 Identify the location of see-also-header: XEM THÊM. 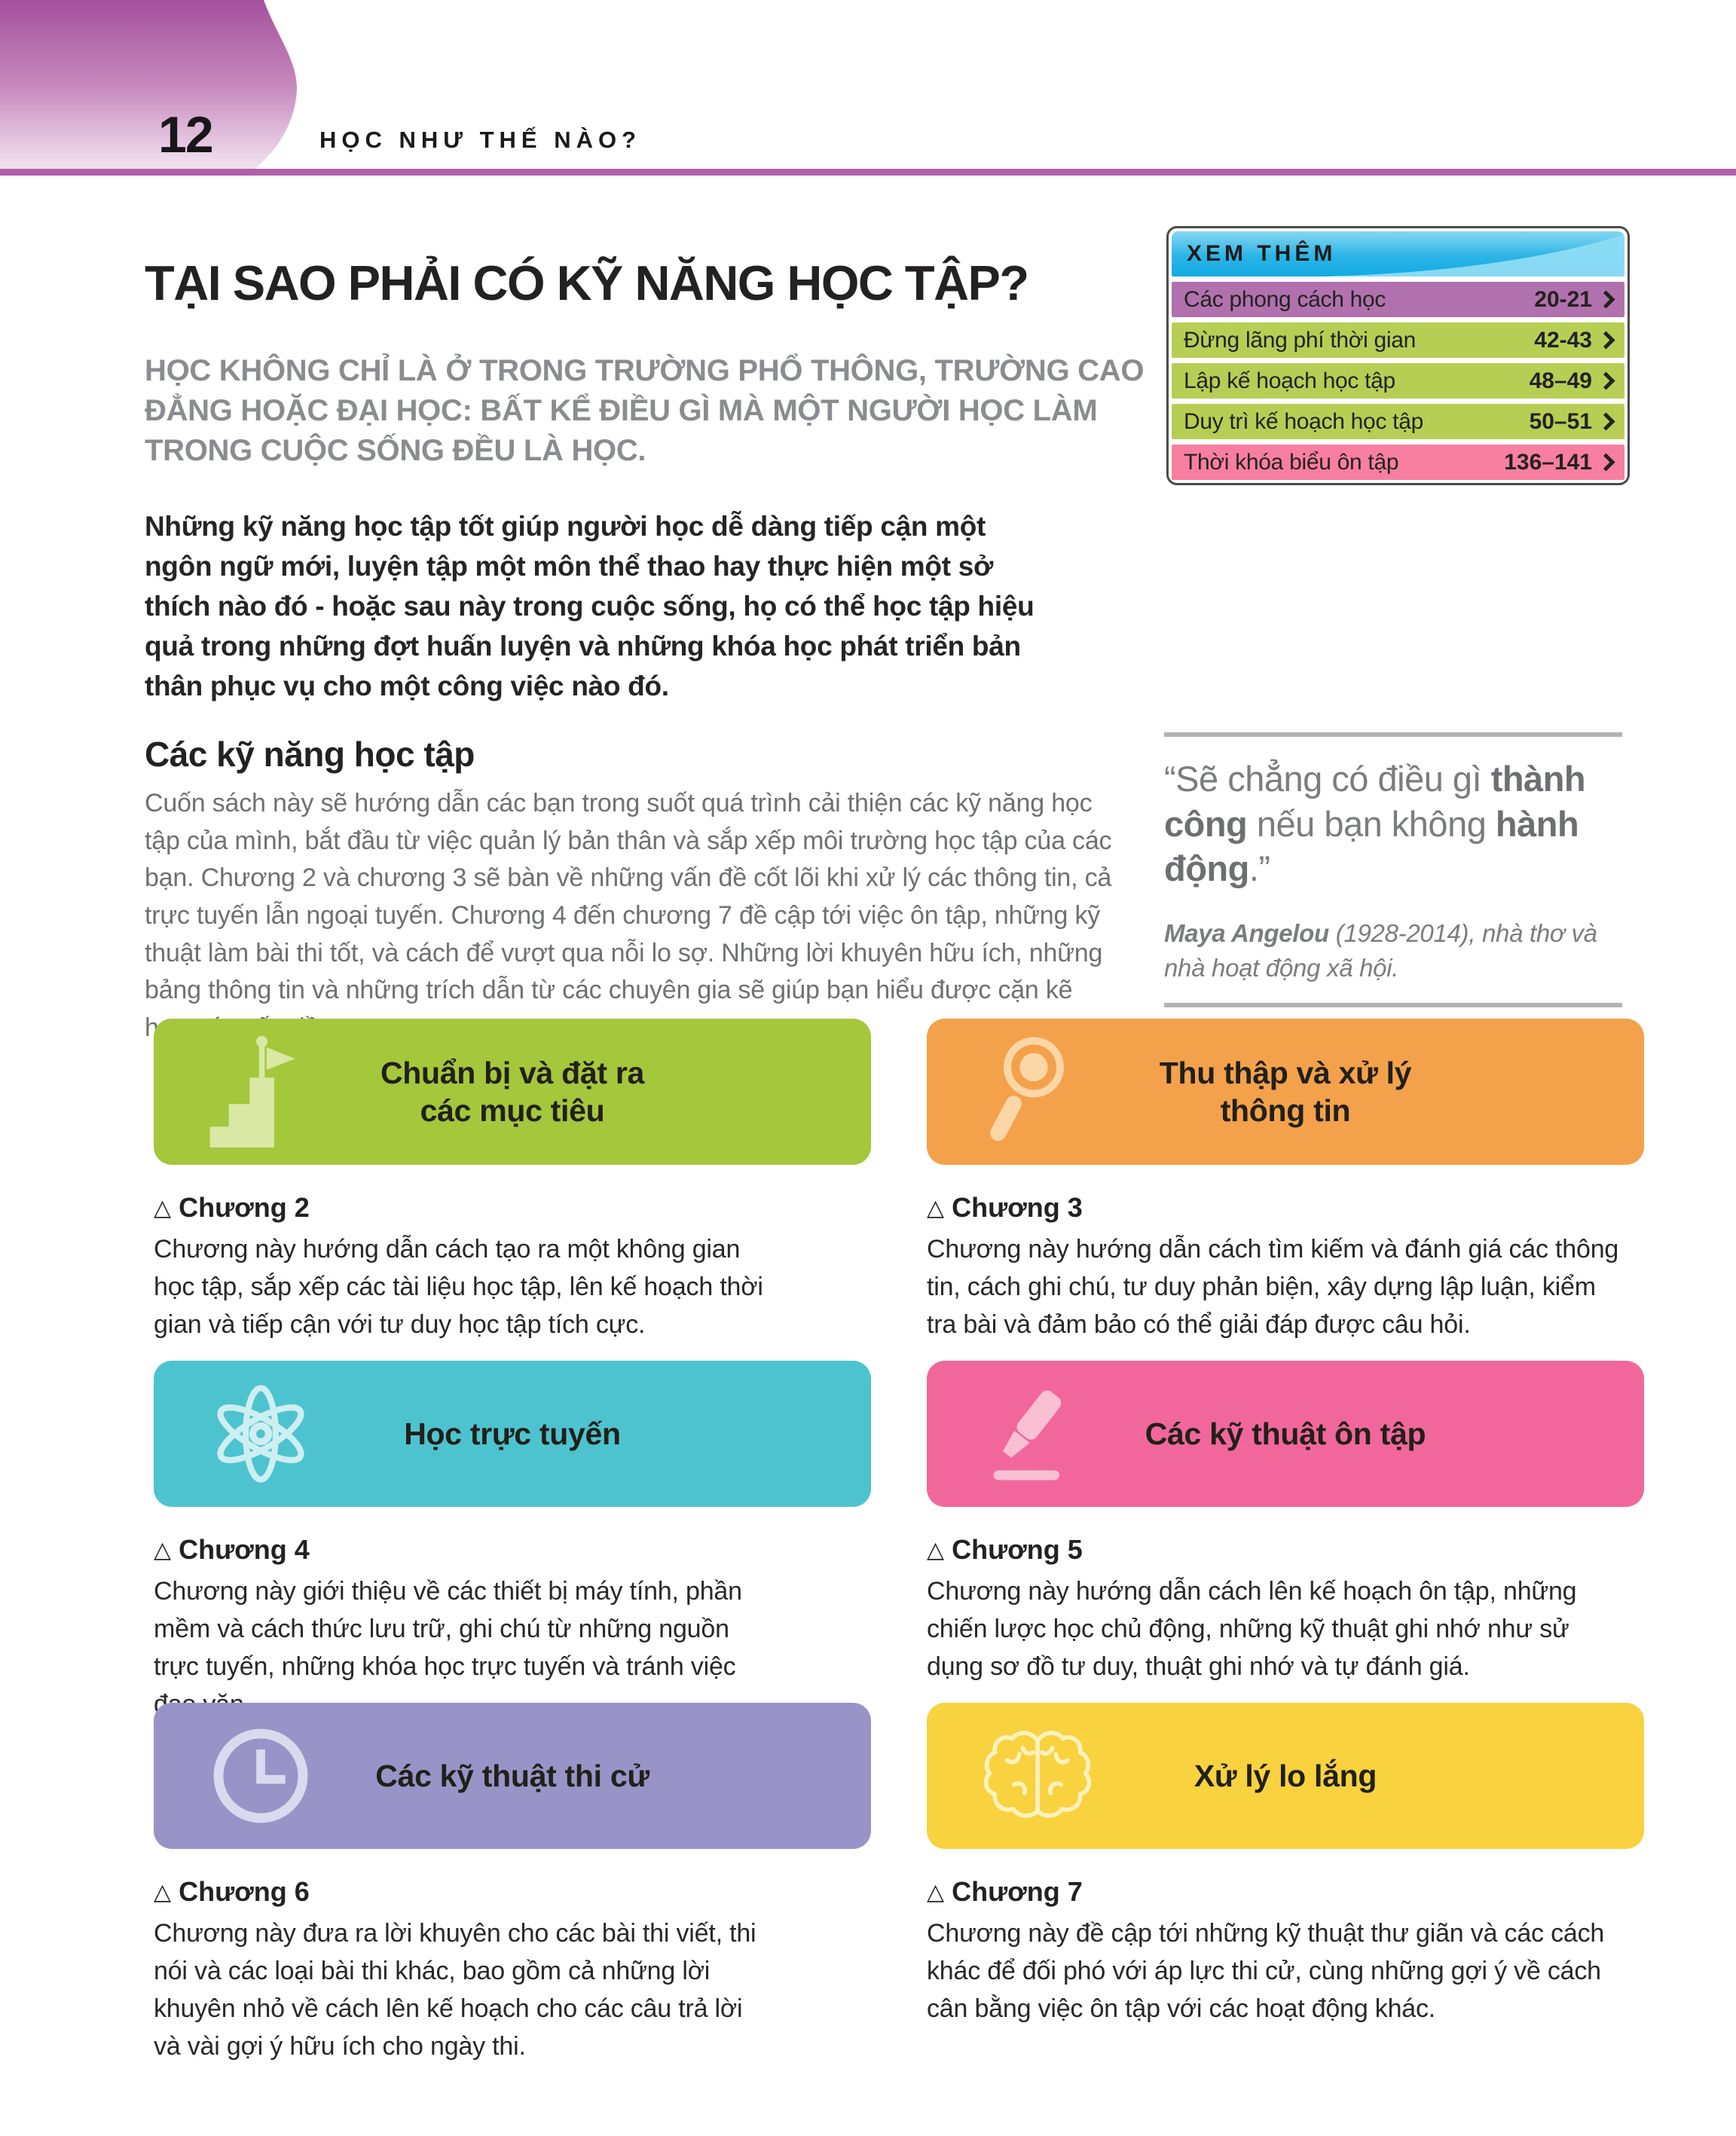
(1398, 254).